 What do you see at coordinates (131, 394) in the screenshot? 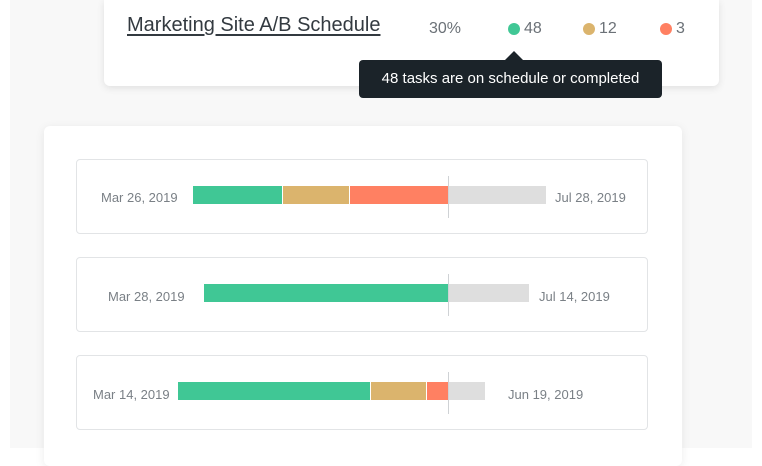
I see `start-date: Mar 14, 2019` at bounding box center [131, 394].